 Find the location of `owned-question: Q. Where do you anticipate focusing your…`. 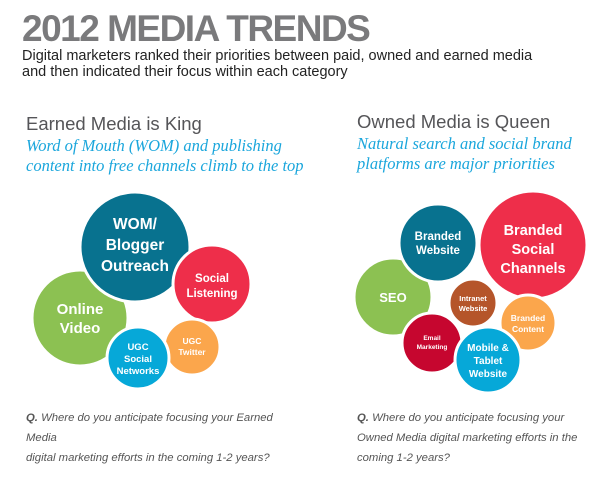

owned-question: Q. Where do you anticipate focusing your… is located at coordinates (483, 438).